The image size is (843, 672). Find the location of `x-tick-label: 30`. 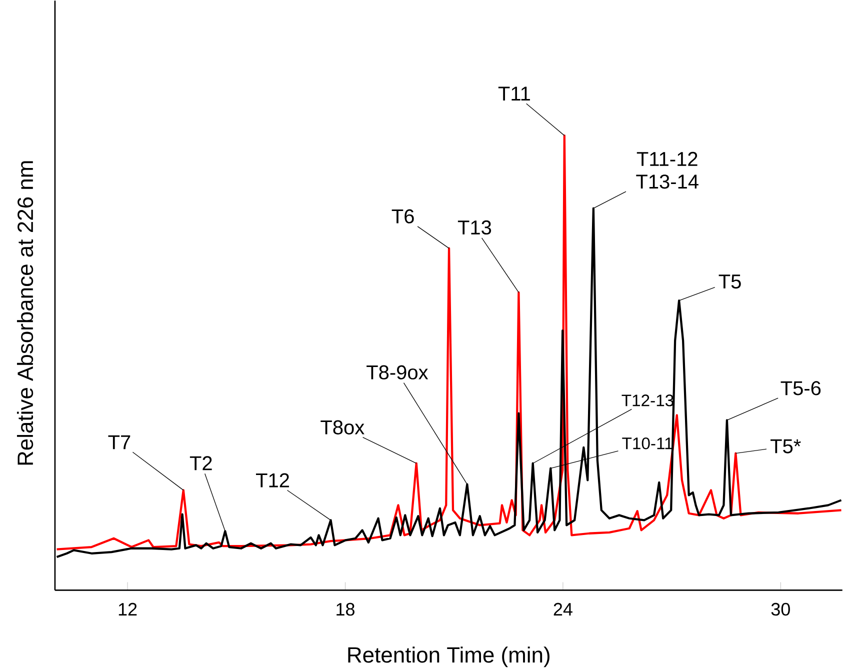

x-tick-label: 30 is located at coordinates (780, 609).